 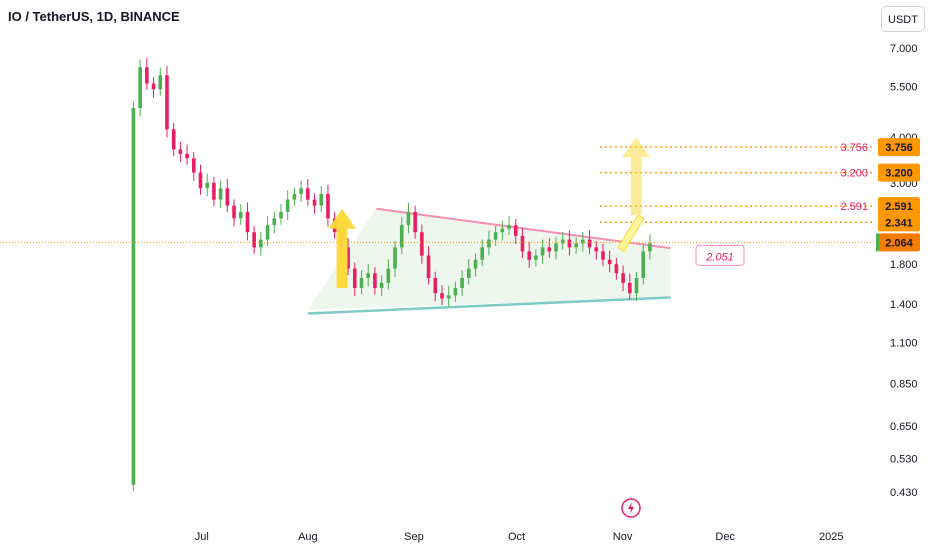 What do you see at coordinates (414, 537) in the screenshot?
I see `time-tick-label: Sep` at bounding box center [414, 537].